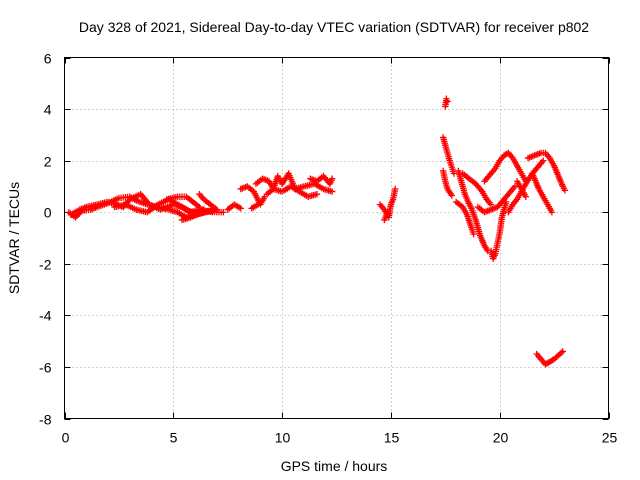  I want to click on y-tick-label: 6, so click(48, 59).